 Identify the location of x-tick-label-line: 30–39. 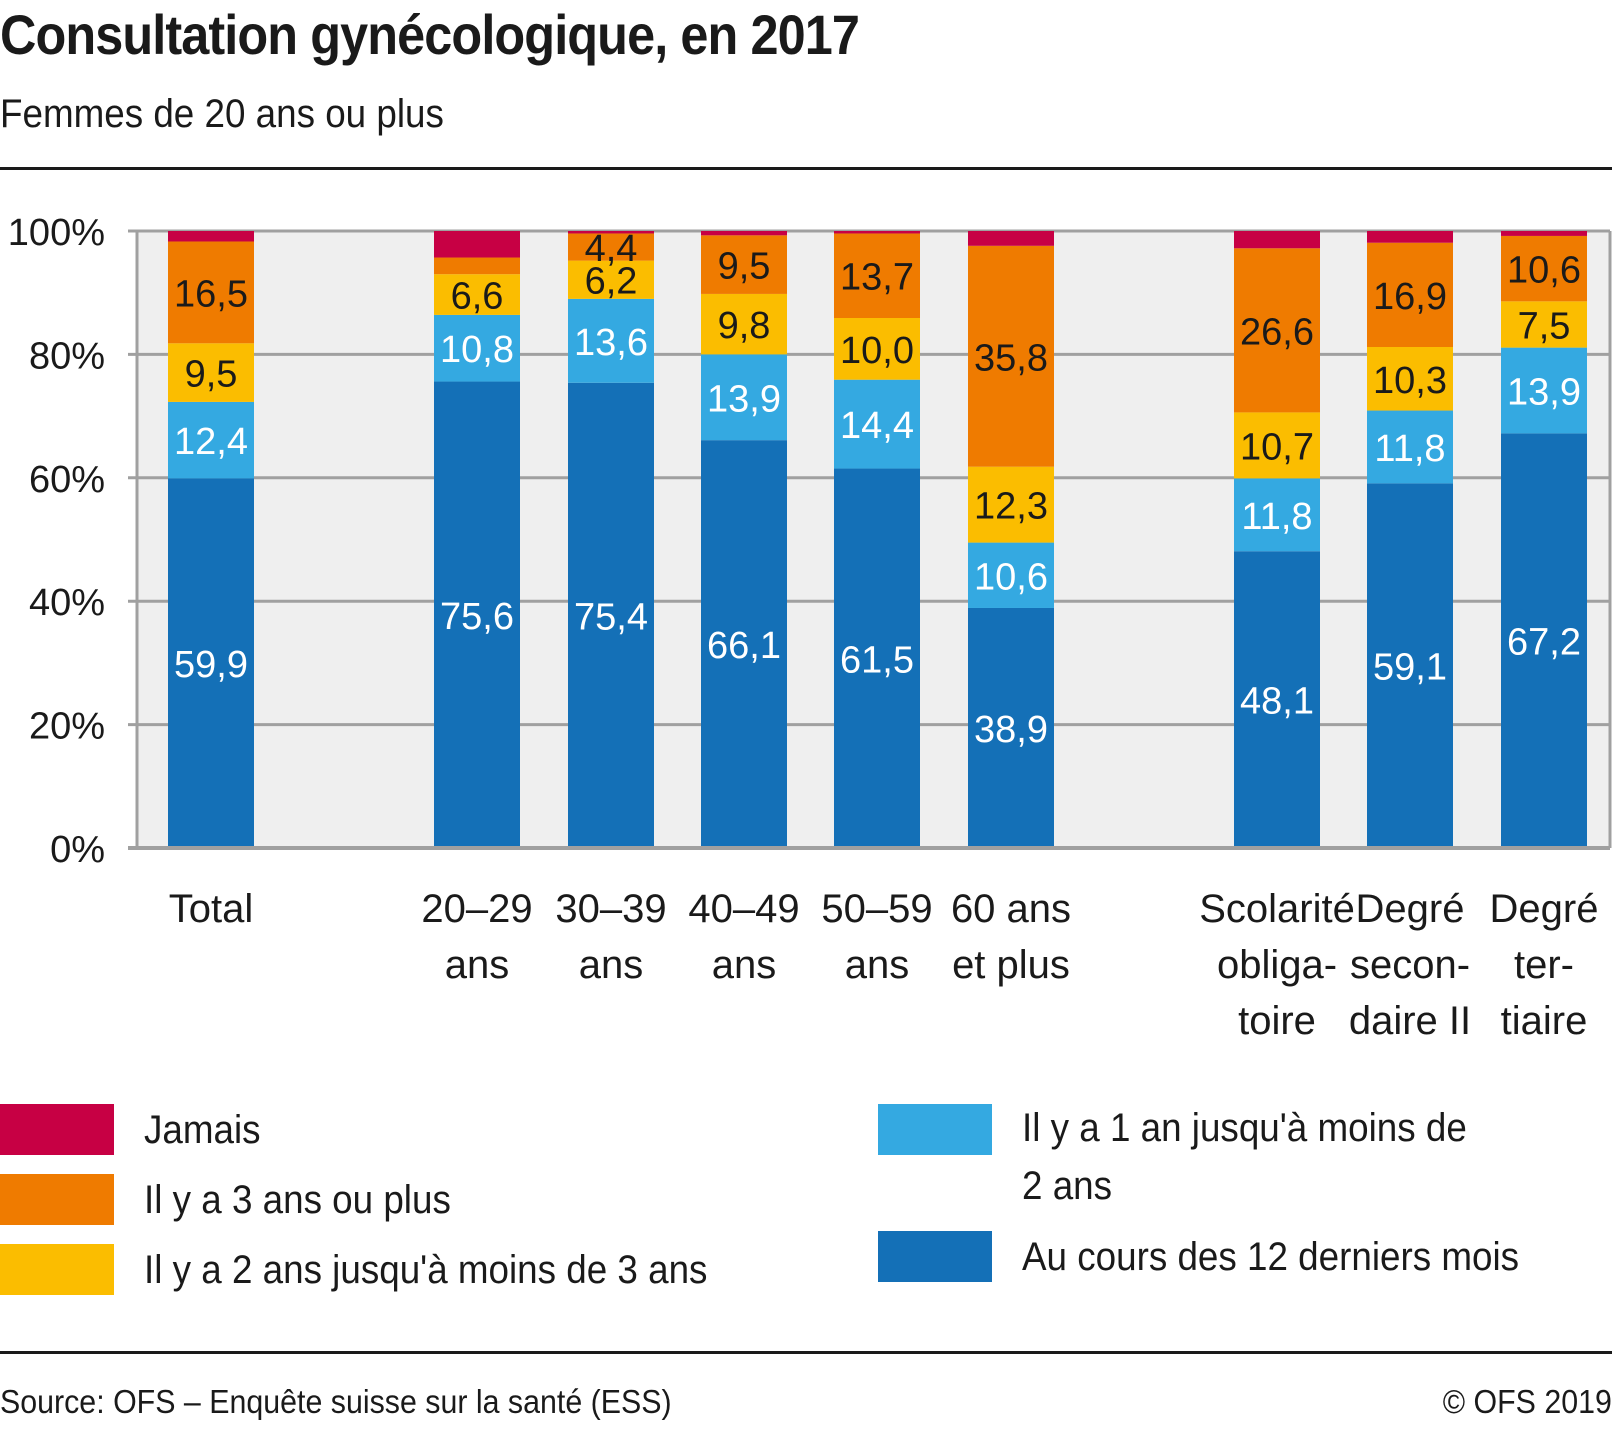
(610, 909).